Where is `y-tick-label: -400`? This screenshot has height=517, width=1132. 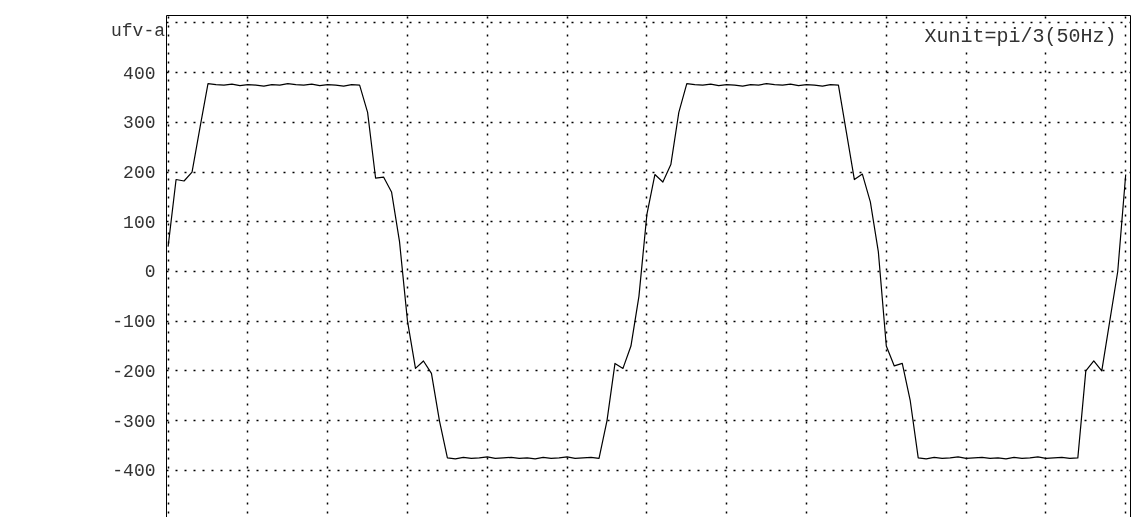
y-tick-label: -400 is located at coordinates (134, 471).